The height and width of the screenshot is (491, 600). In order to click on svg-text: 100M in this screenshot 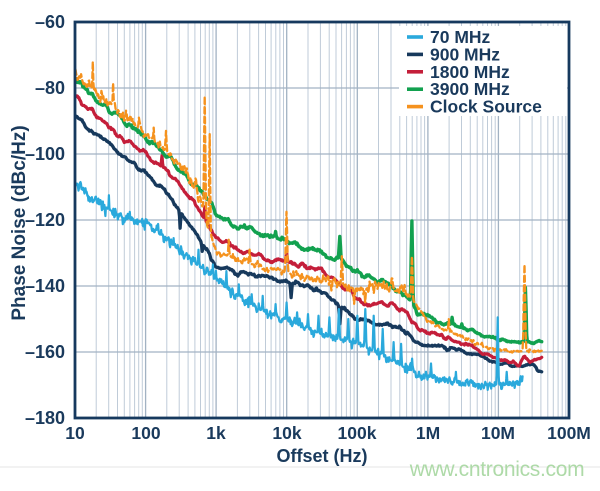, I will do `click(569, 433)`.